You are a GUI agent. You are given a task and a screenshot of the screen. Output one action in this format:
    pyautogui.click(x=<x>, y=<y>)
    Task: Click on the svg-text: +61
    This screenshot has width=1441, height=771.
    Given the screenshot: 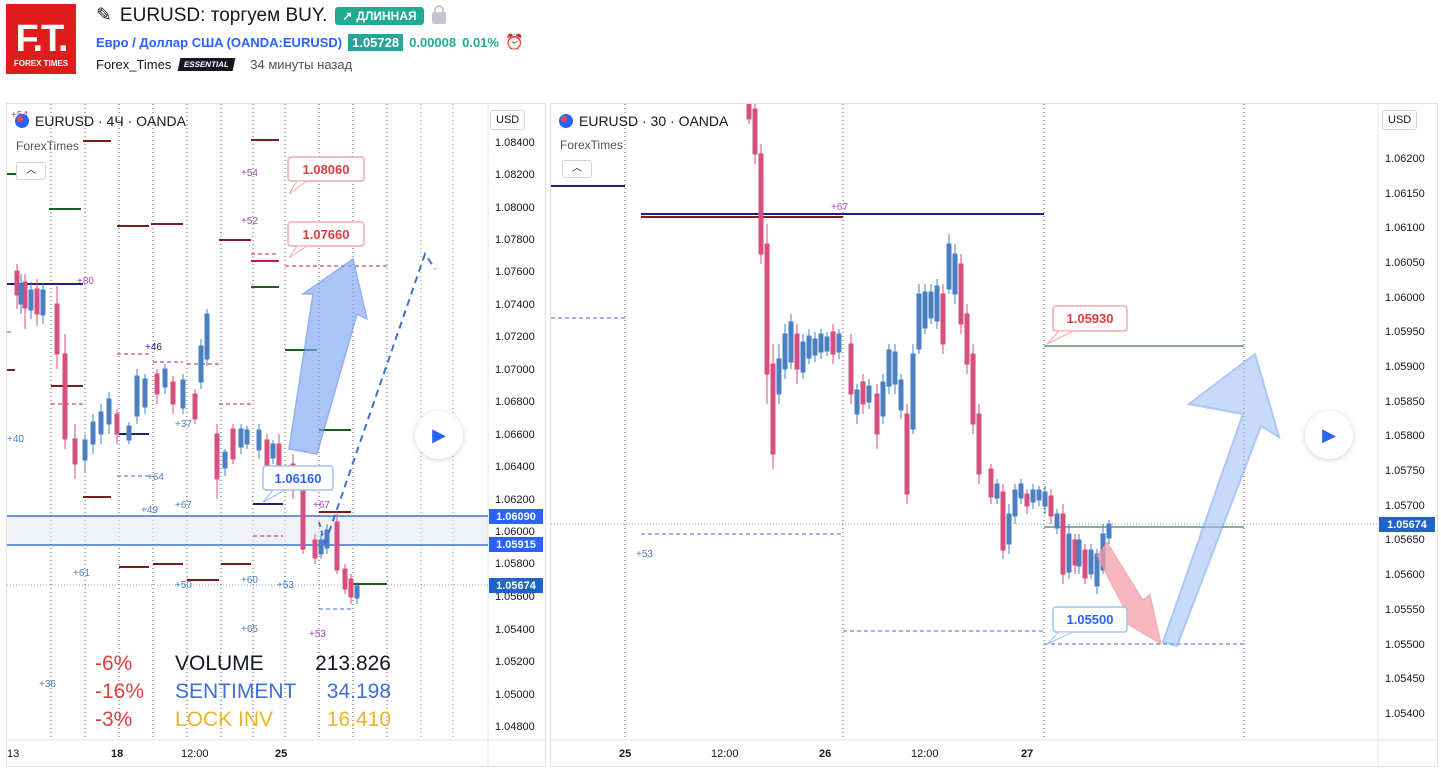 What is the action you would take?
    pyautogui.click(x=81, y=573)
    